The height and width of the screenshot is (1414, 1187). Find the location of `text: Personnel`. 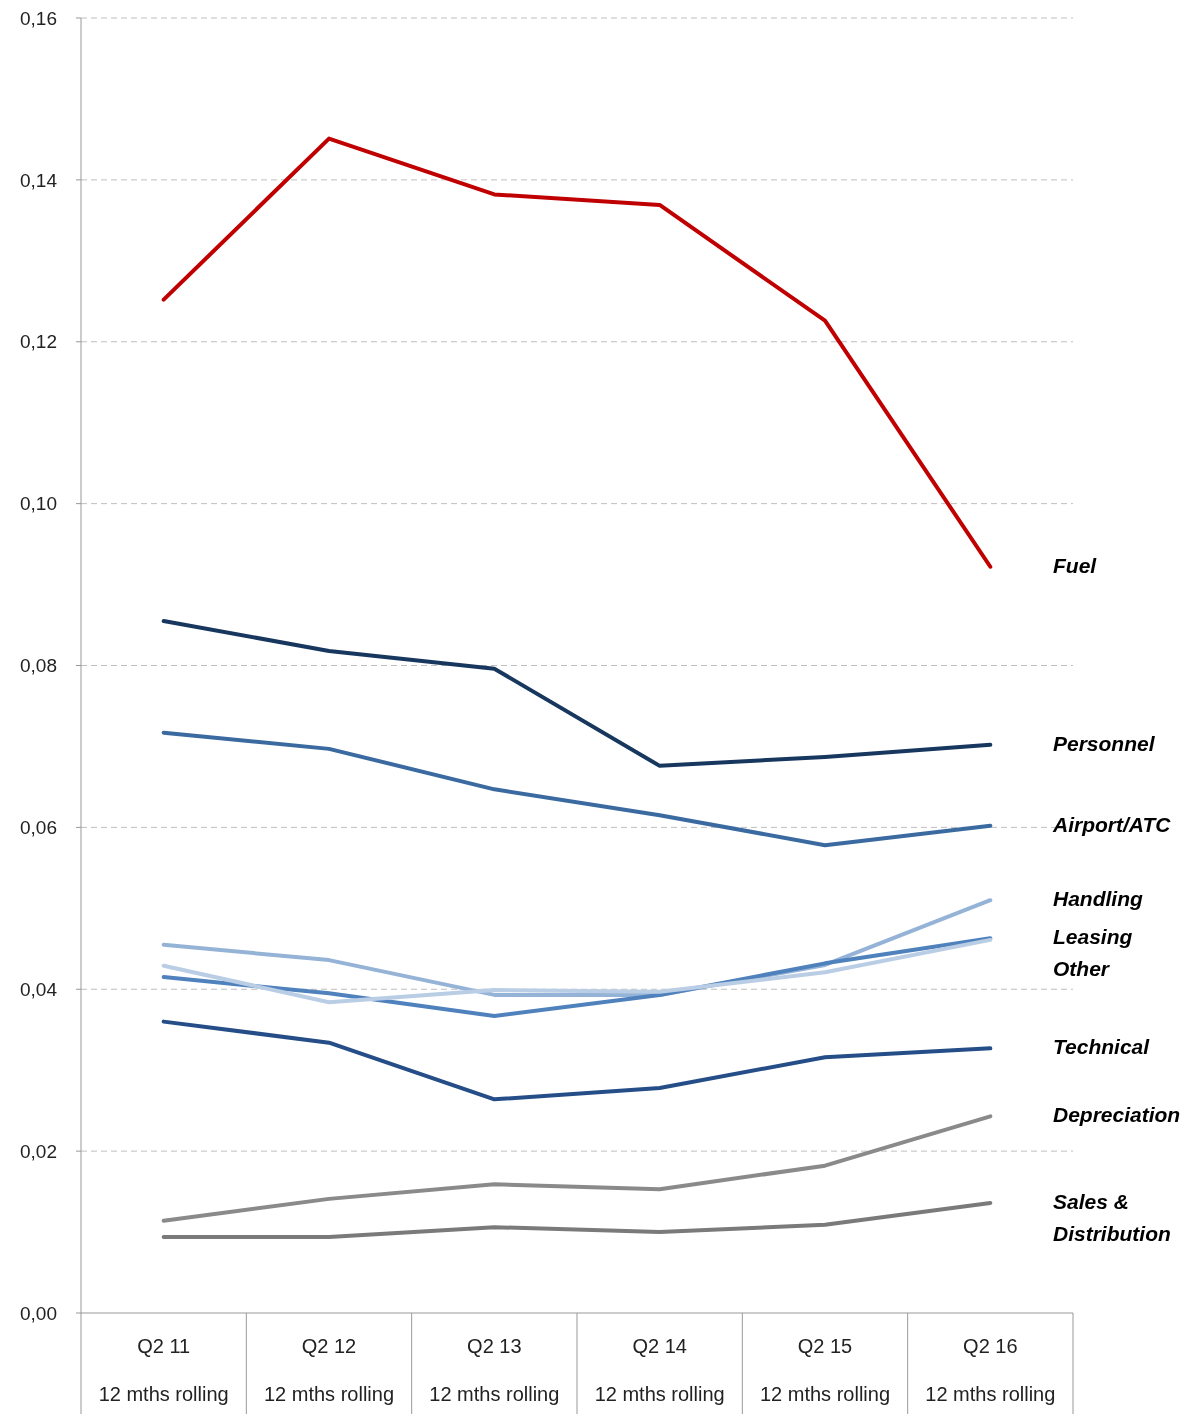

text: Personnel is located at coordinates (1104, 743).